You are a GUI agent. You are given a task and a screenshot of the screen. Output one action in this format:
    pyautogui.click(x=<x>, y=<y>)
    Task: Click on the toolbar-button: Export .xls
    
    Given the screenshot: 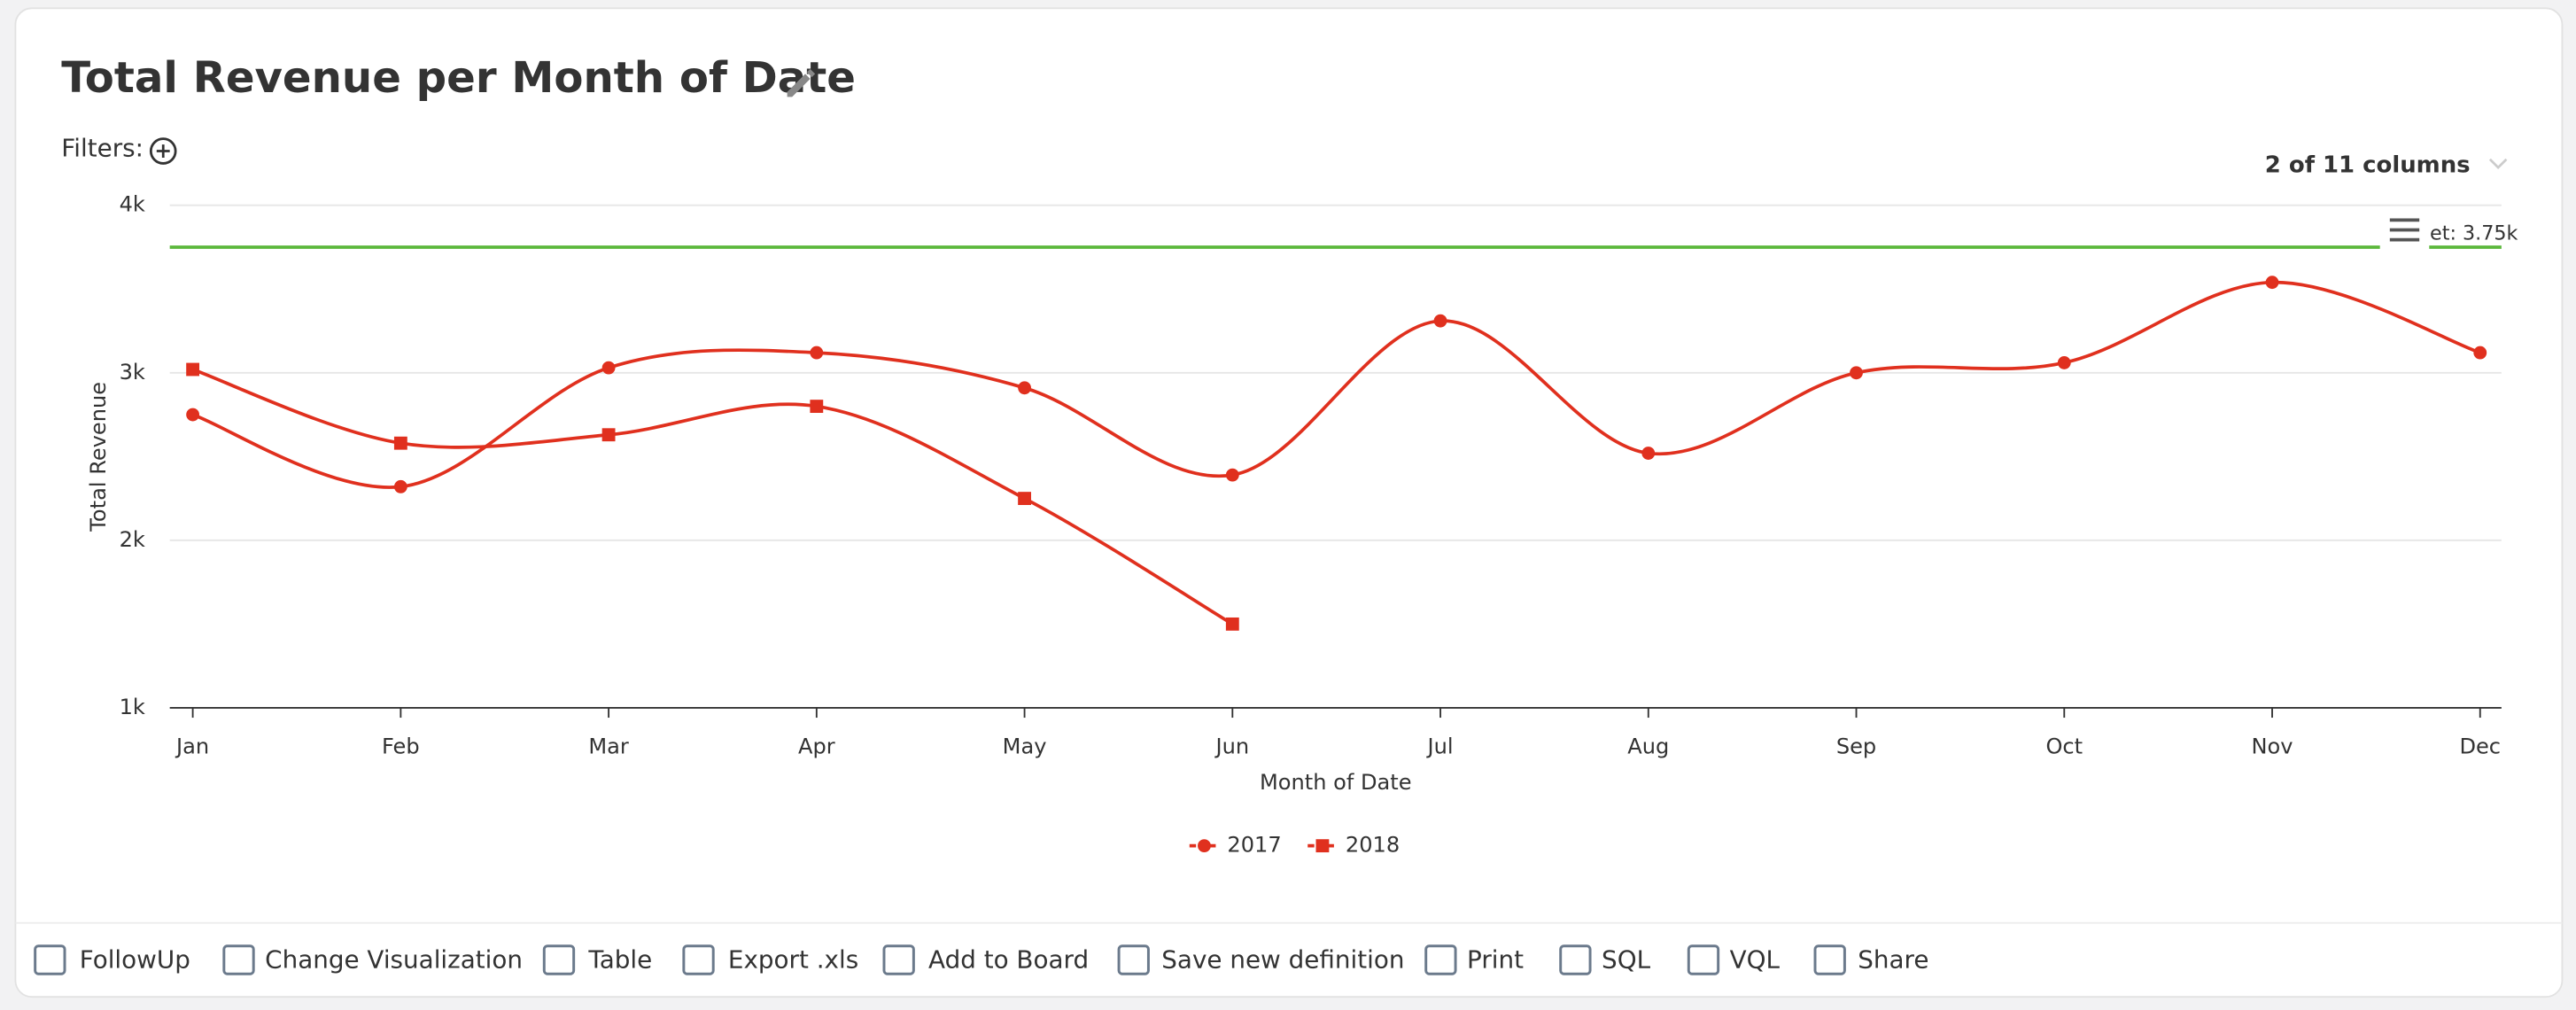 What is the action you would take?
    pyautogui.click(x=770, y=959)
    